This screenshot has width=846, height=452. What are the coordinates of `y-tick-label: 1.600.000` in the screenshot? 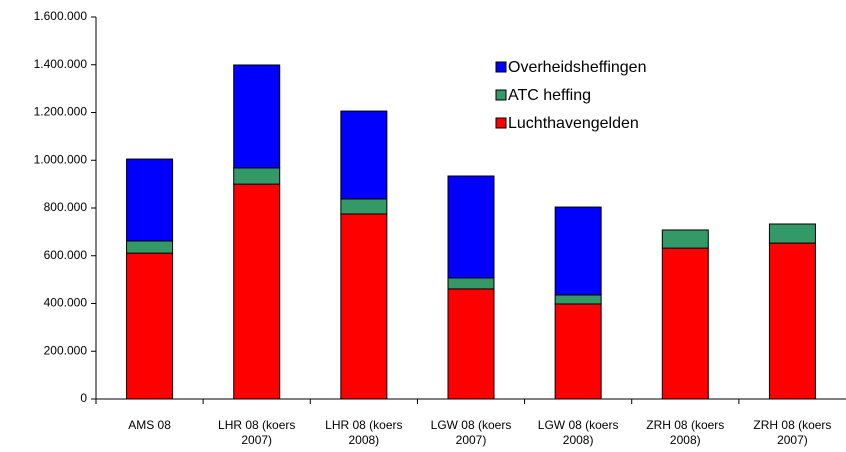 It's located at (61, 16).